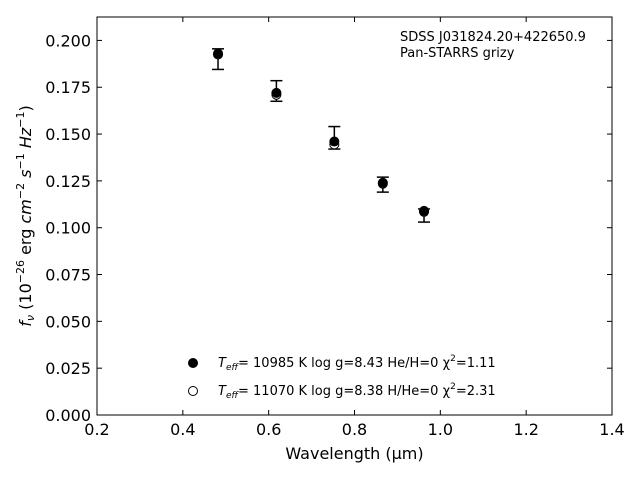 Image resolution: width=640 pixels, height=480 pixels. I want to click on legend-marker-filled, so click(193, 363).